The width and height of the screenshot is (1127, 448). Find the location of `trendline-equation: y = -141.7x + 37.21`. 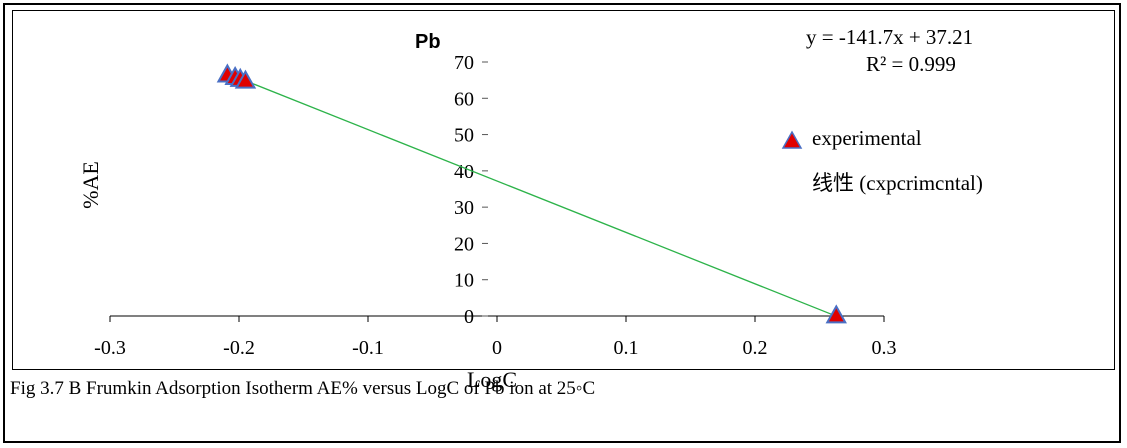

trendline-equation: y = -141.7x + 37.21 is located at coordinates (890, 37).